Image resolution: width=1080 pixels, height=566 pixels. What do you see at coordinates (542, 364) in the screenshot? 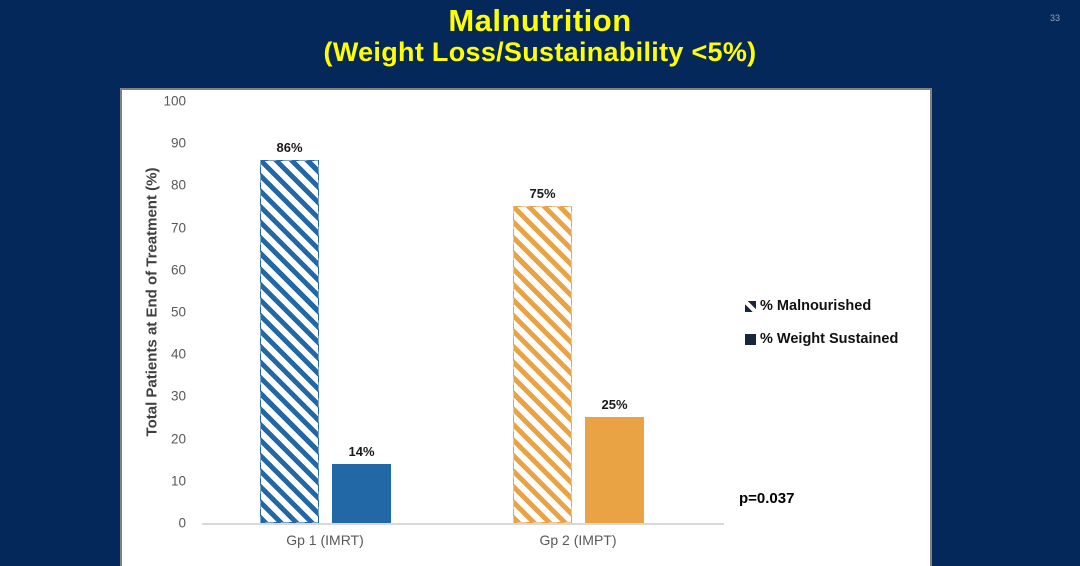
I see `bar-malnourished-group2` at bounding box center [542, 364].